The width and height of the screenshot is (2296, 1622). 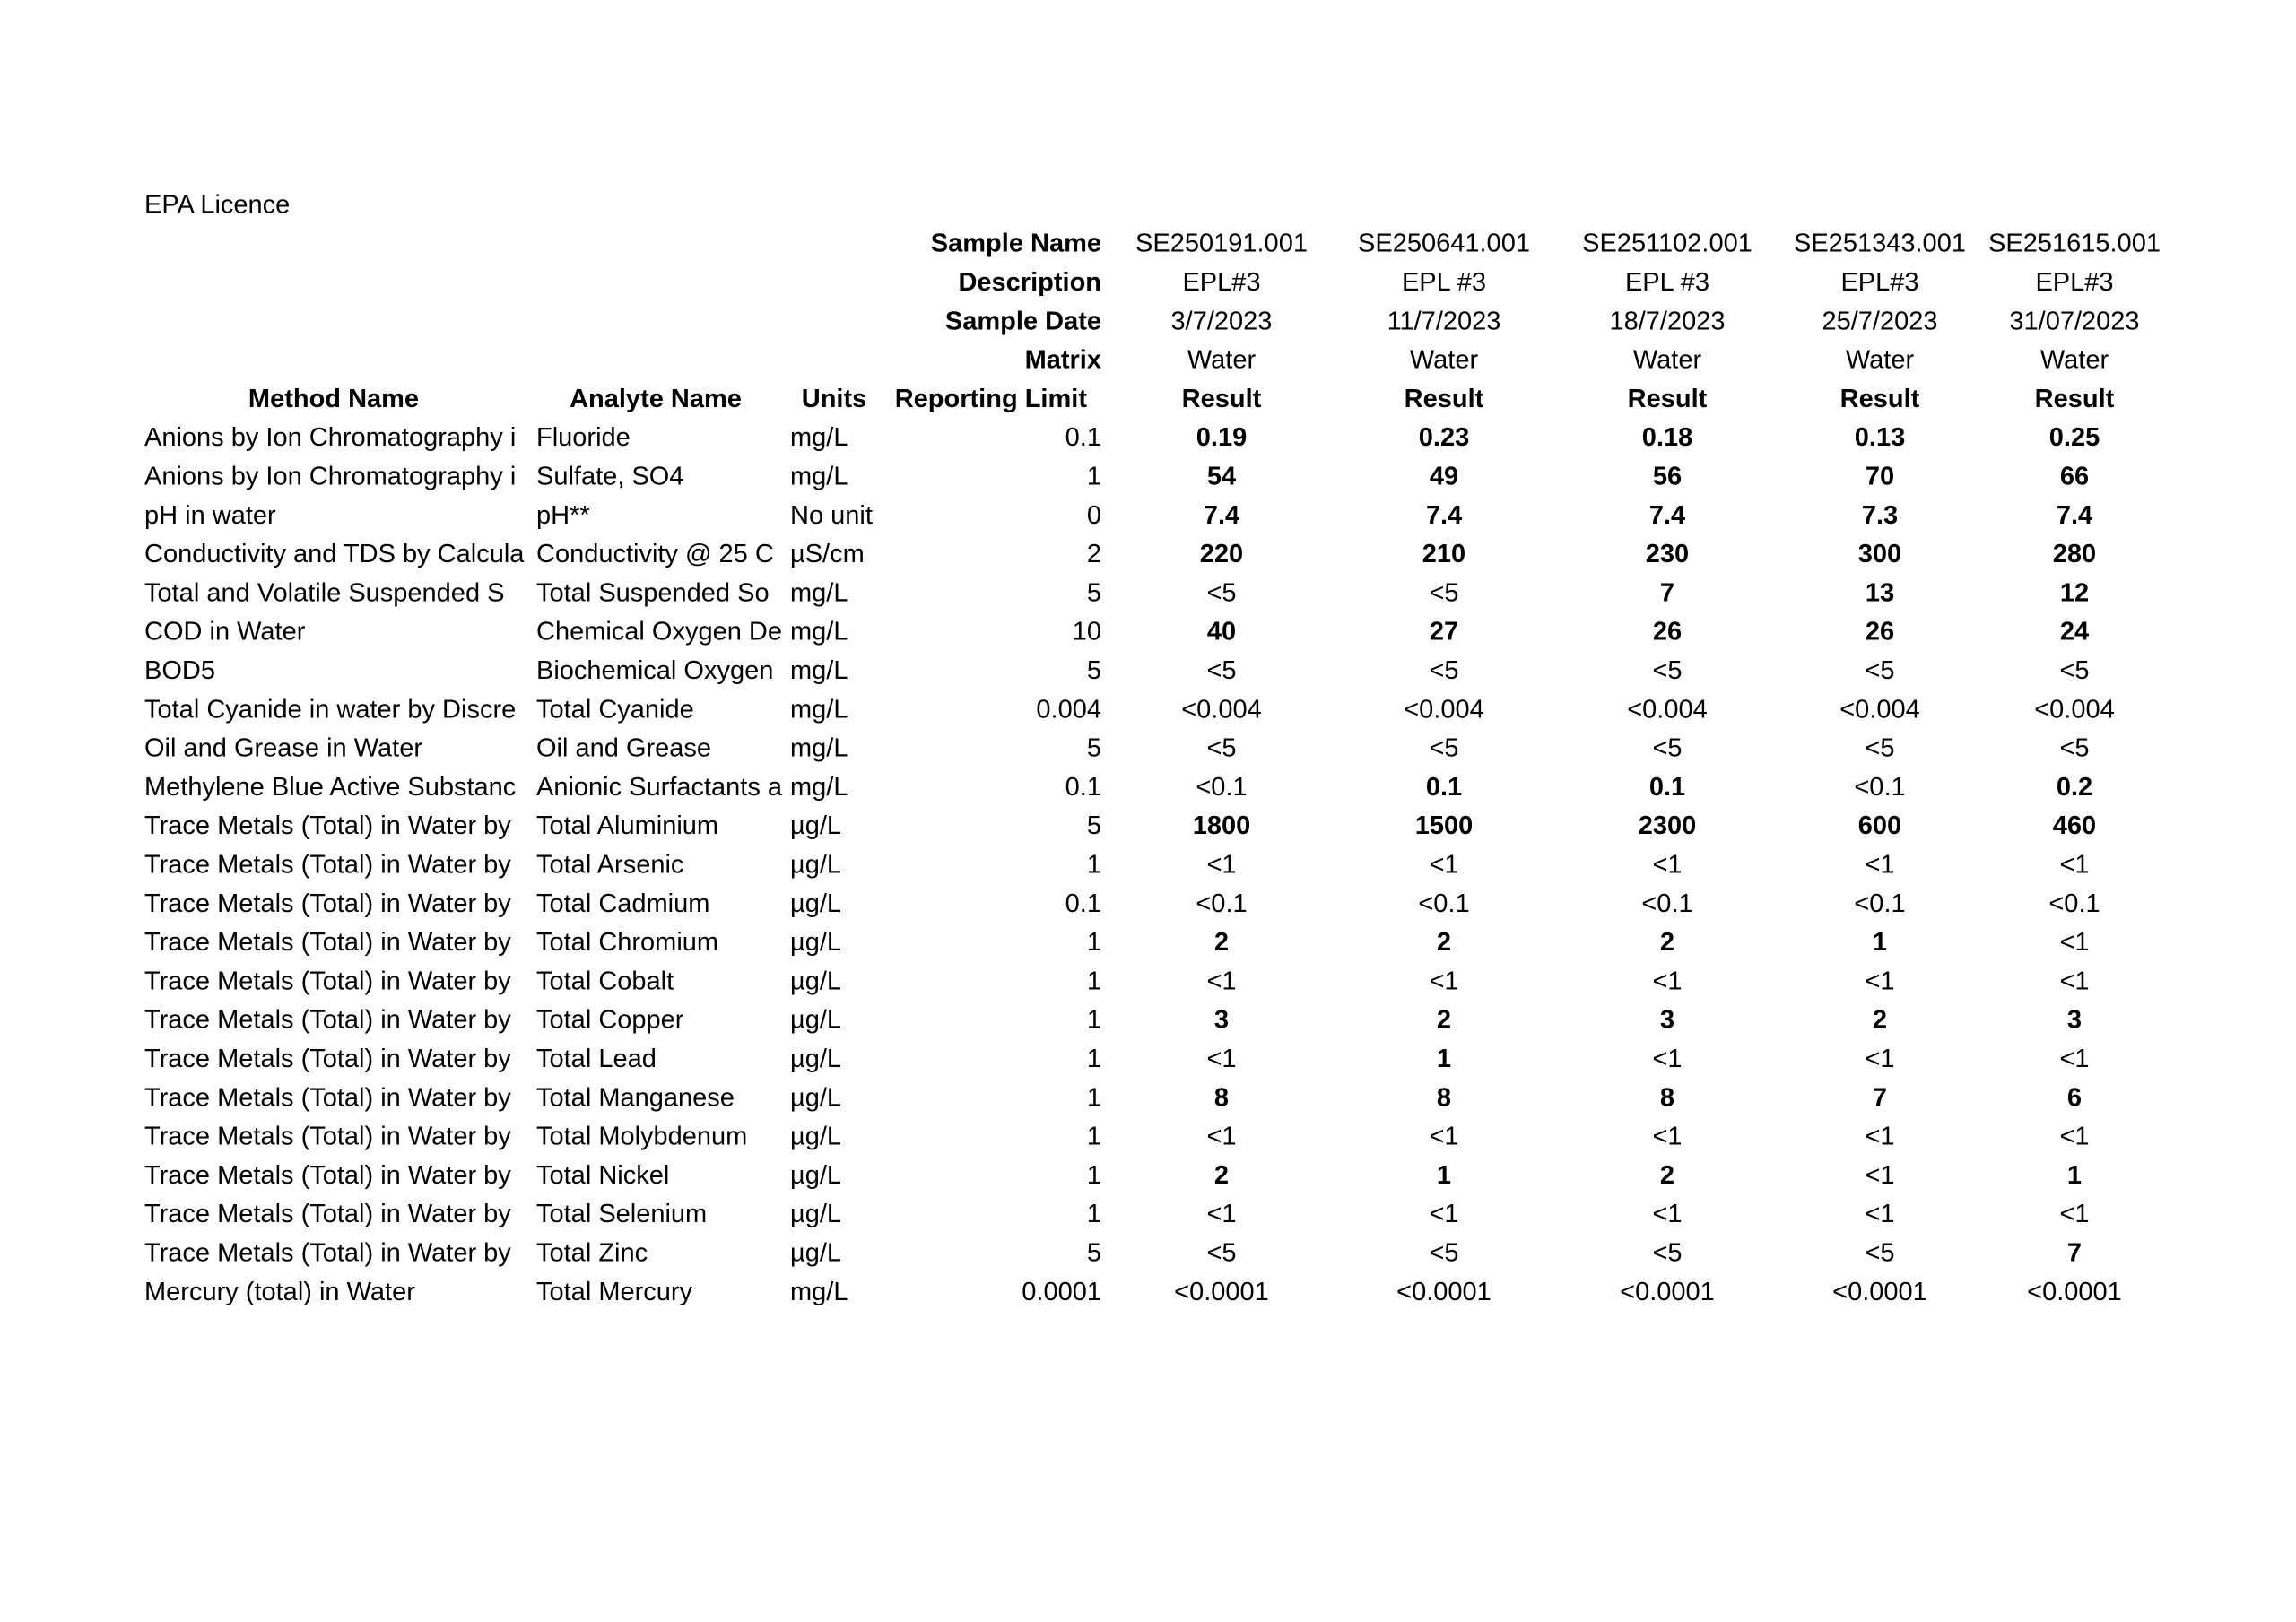 I want to click on table-cell: Total Molybdenum, so click(x=641, y=1137).